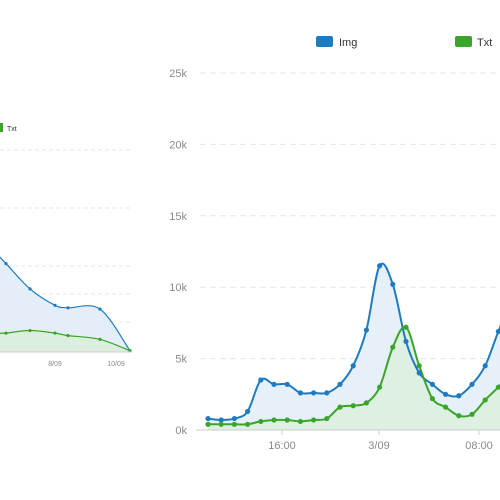  What do you see at coordinates (348, 43) in the screenshot?
I see `legend-label-img: Img` at bounding box center [348, 43].